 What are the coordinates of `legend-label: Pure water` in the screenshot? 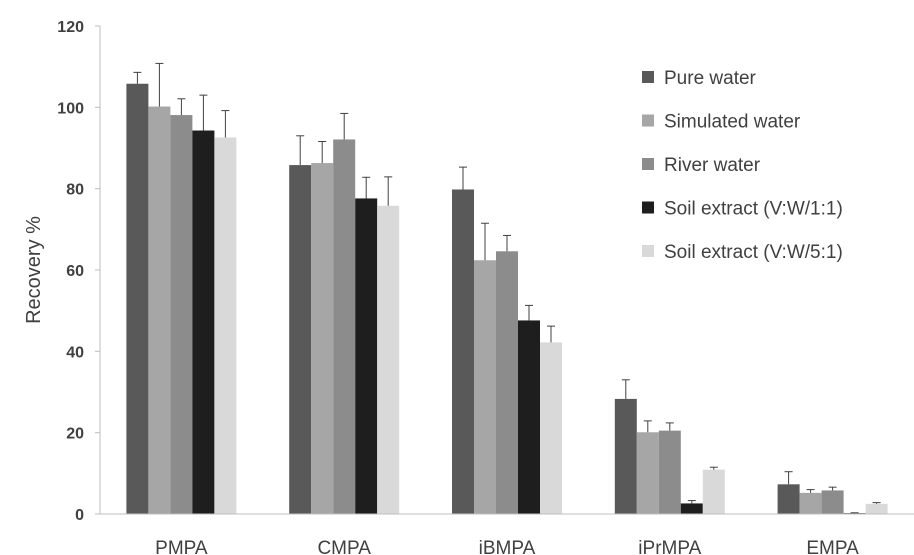 It's located at (710, 78).